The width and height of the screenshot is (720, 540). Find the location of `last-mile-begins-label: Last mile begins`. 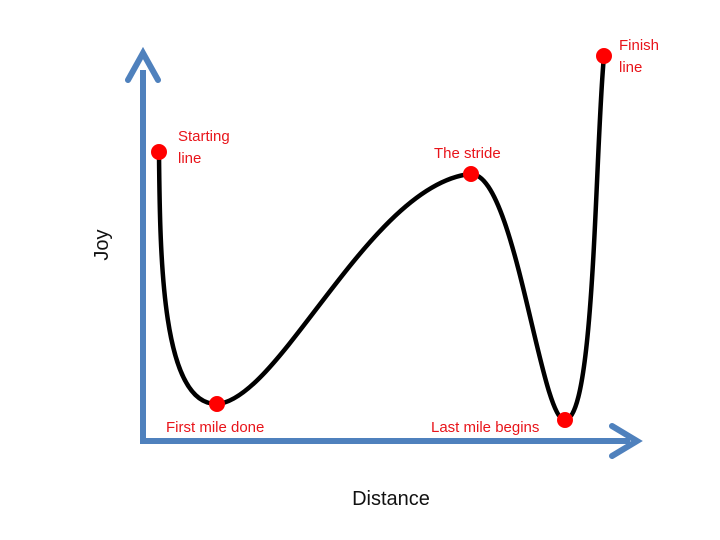

last-mile-begins-label: Last mile begins is located at coordinates (485, 427).